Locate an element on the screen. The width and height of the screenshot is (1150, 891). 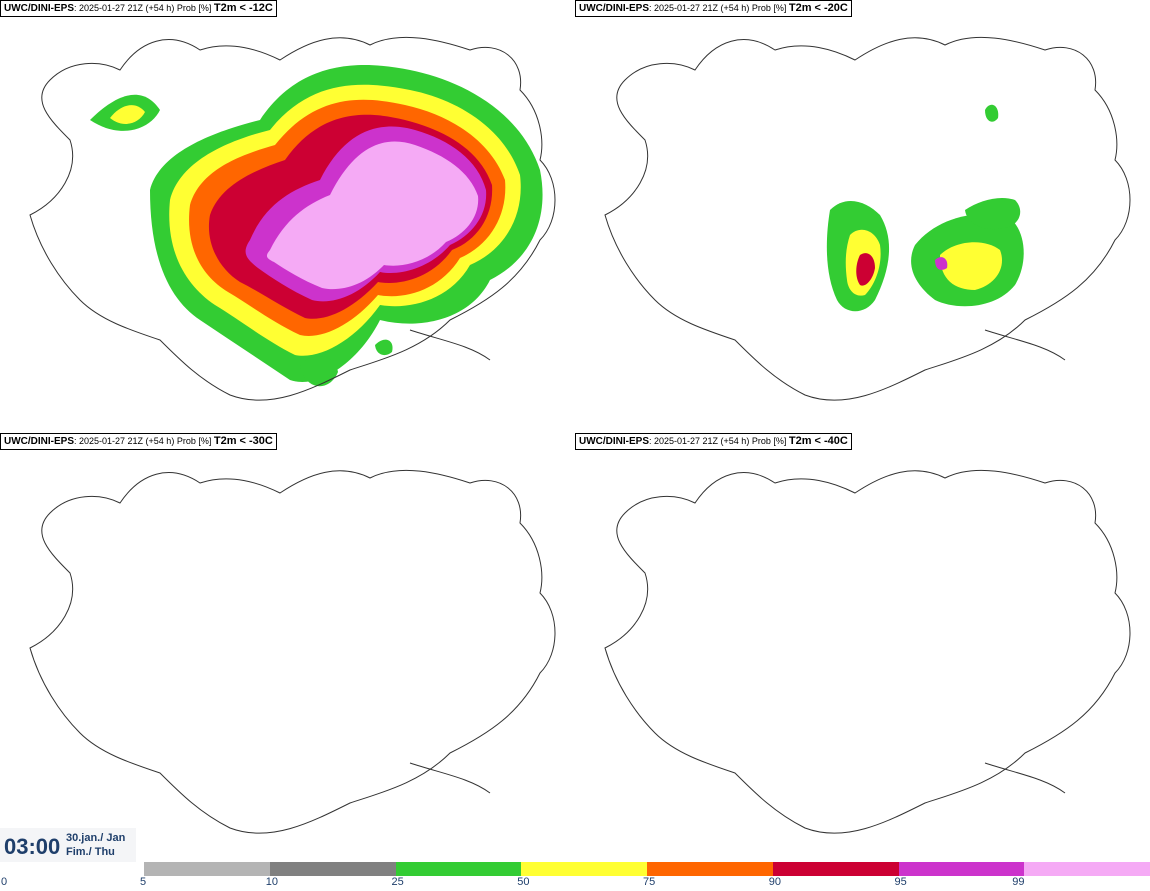
colorbar-tick-label: 99 is located at coordinates (1018, 882).